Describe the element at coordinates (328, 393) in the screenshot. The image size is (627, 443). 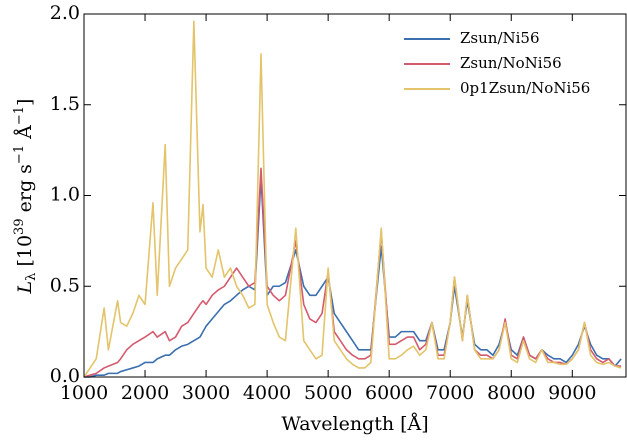
I see `x-tick-label: 5000` at that location.